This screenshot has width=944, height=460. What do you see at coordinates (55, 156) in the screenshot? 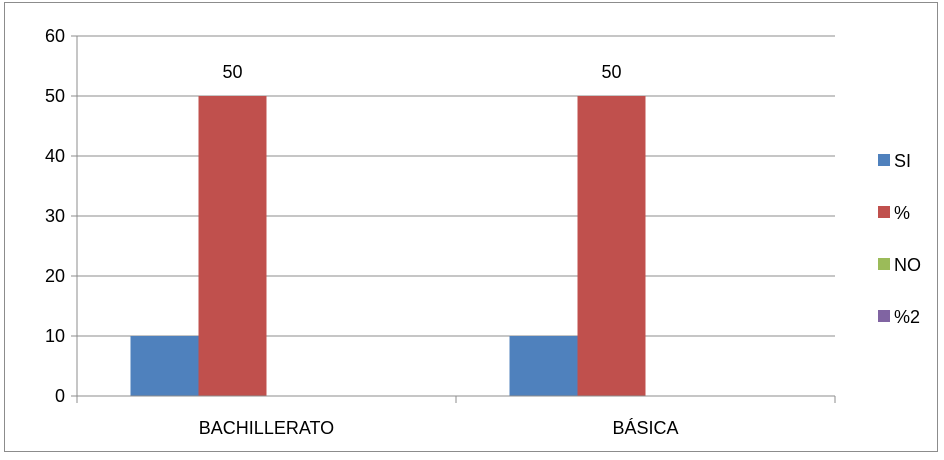
I see `y-tick-label: 40` at bounding box center [55, 156].